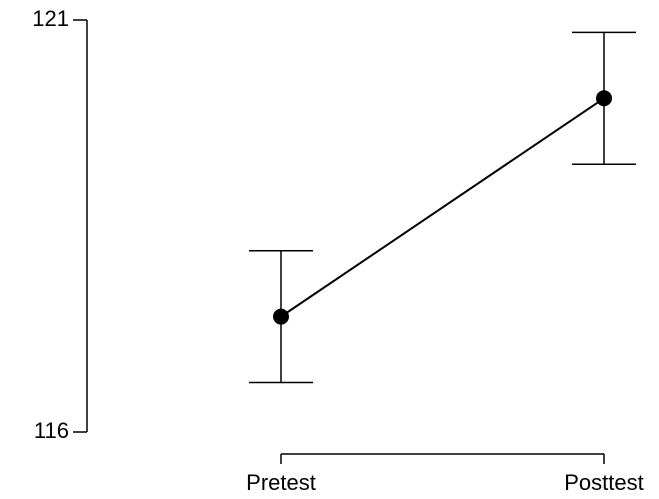 The image size is (659, 499). Describe the element at coordinates (281, 482) in the screenshot. I see `x-tick-label: Pretest` at that location.